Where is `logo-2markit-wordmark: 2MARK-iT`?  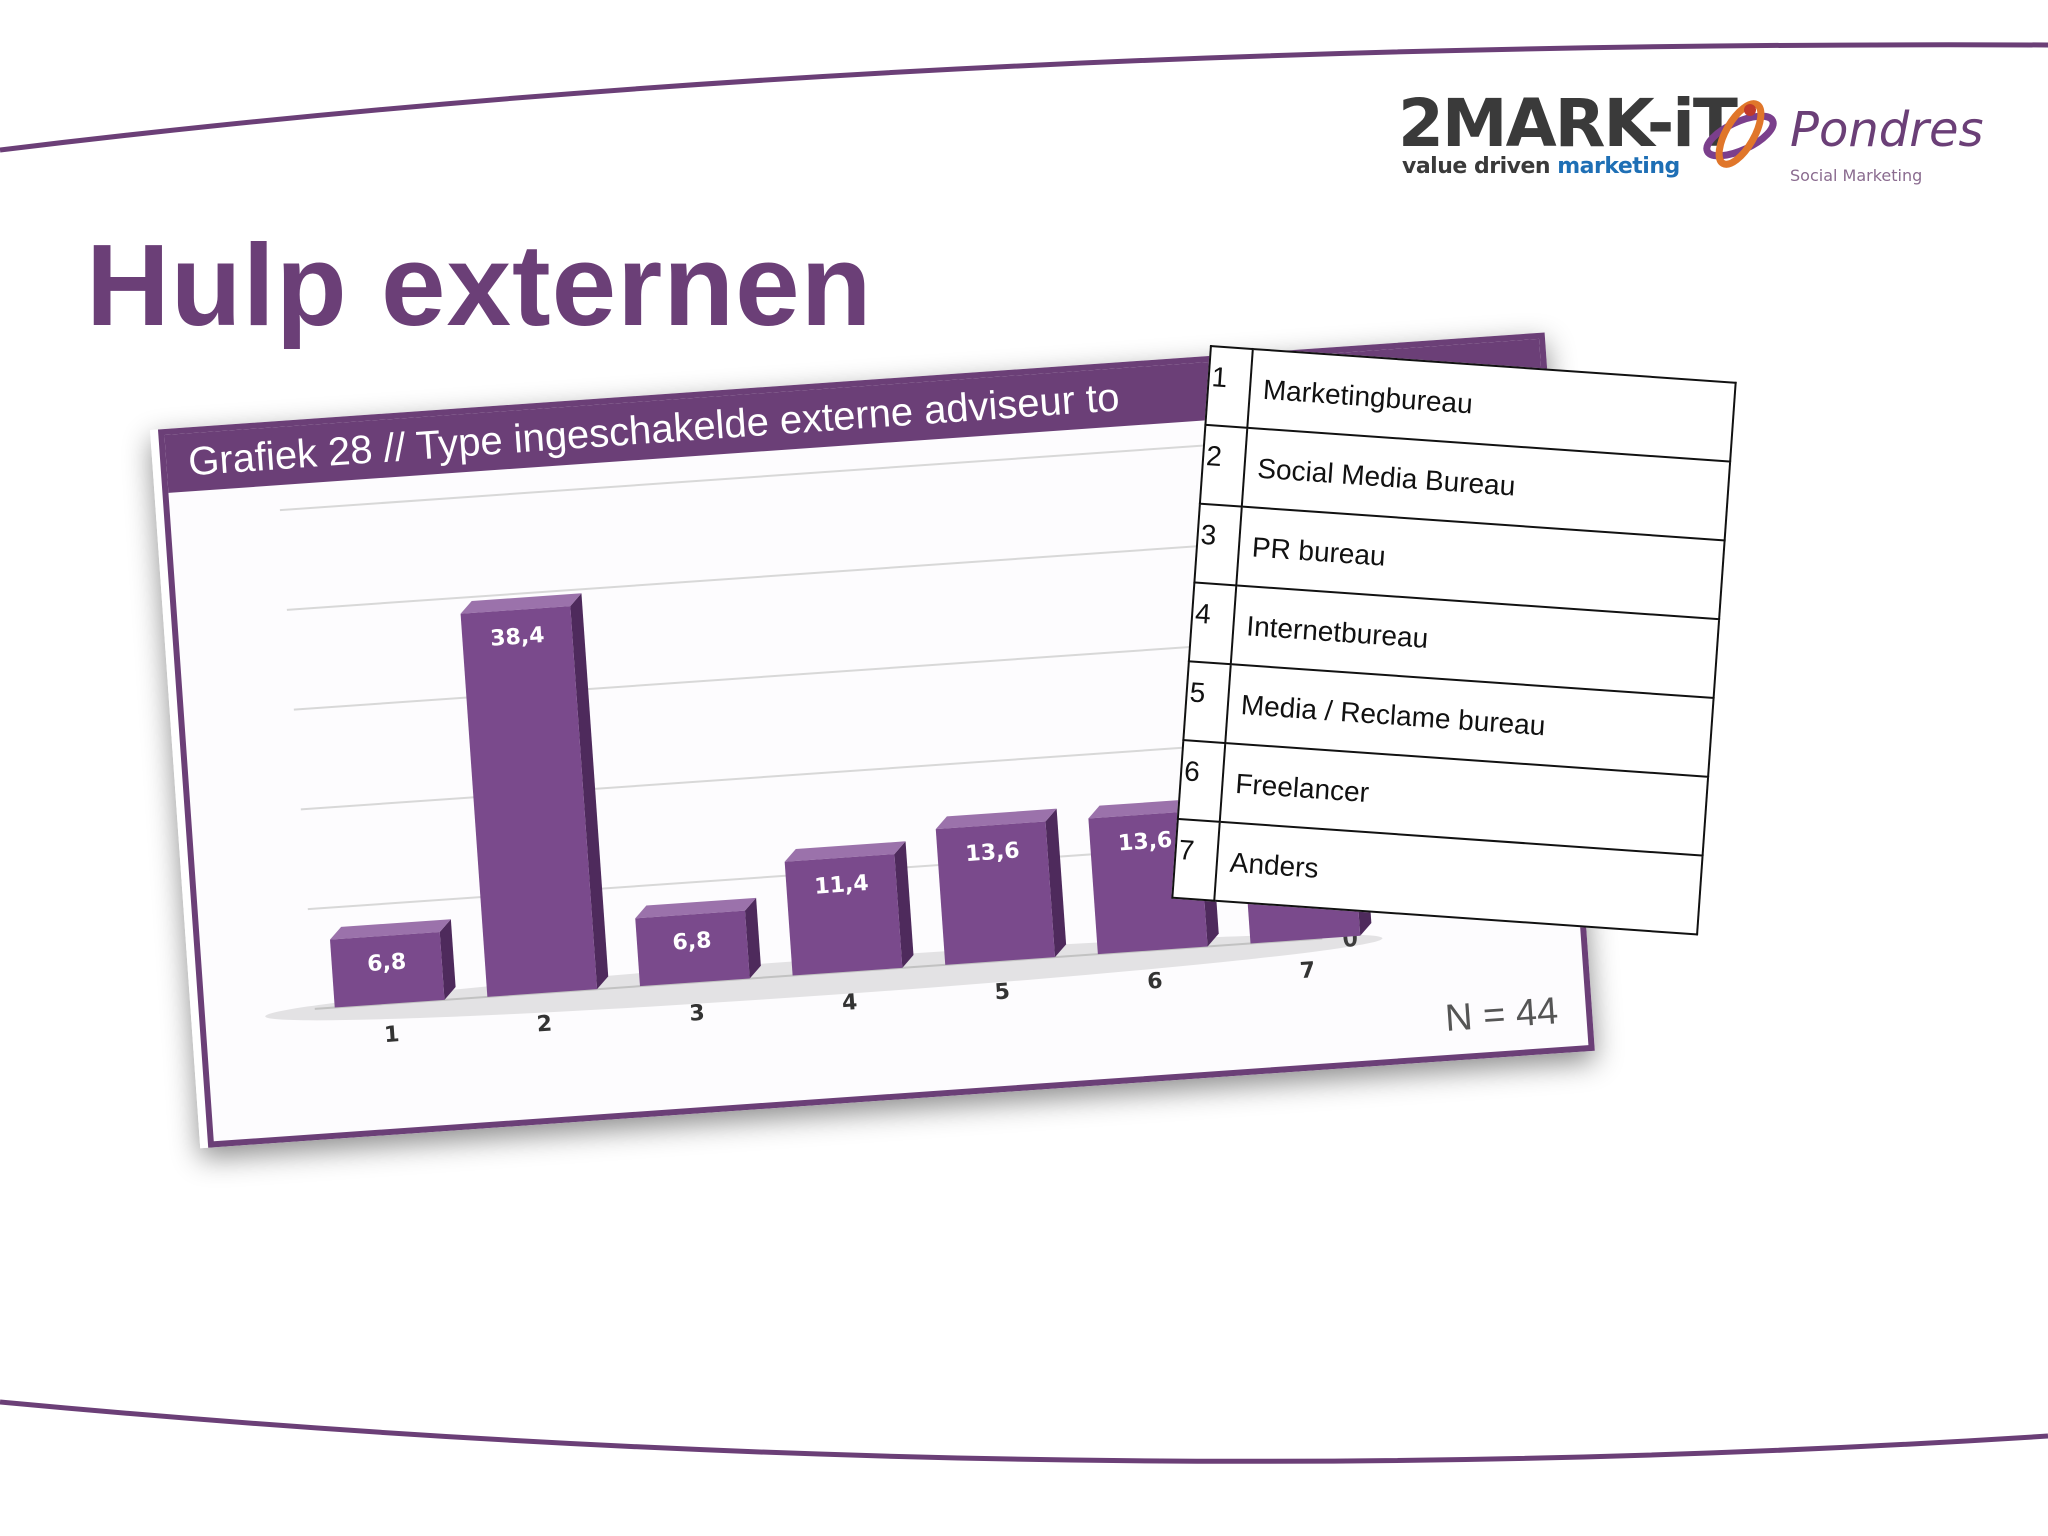 logo-2markit-wordmark: 2MARK-iT is located at coordinates (1568, 123).